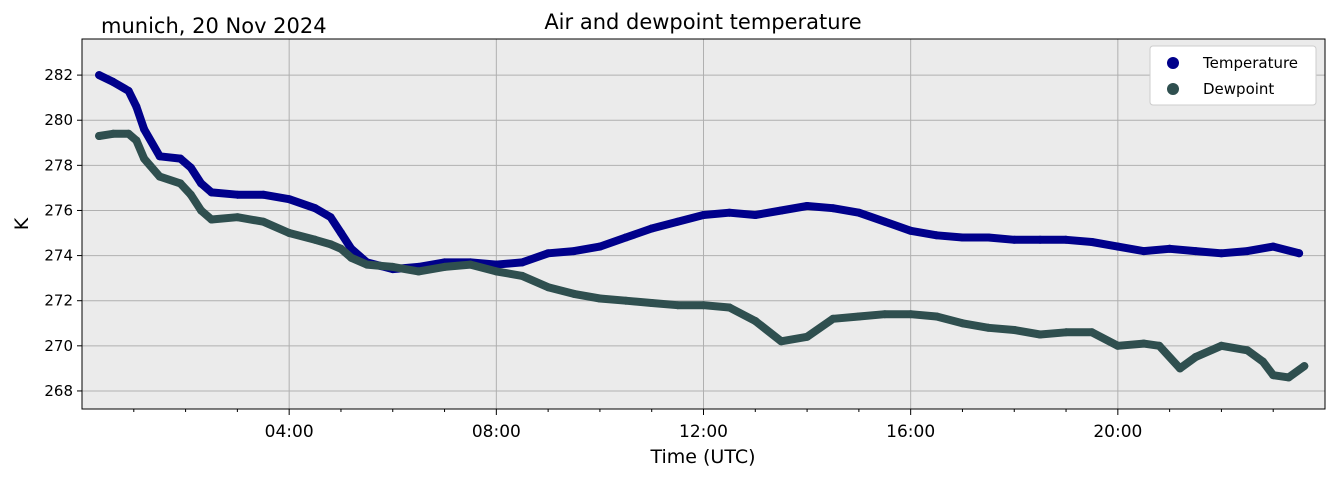  I want to click on y-tick-label: 276, so click(58, 210).